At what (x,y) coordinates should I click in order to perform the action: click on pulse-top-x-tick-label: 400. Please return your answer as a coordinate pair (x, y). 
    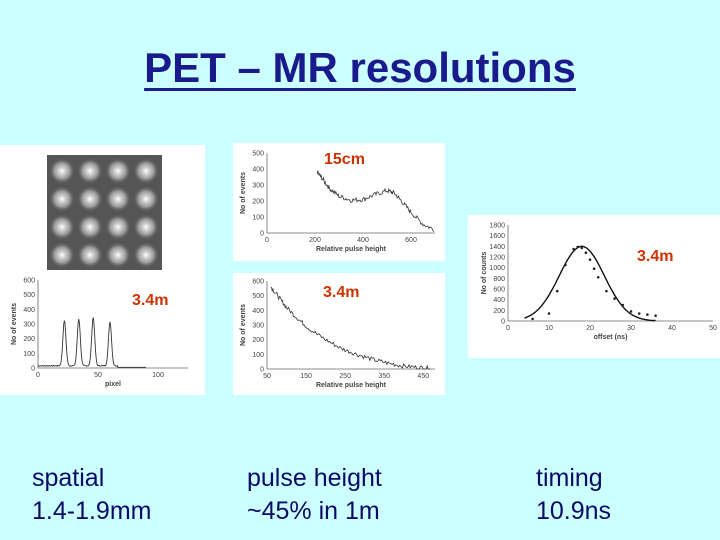
    Looking at the image, I should click on (363, 240).